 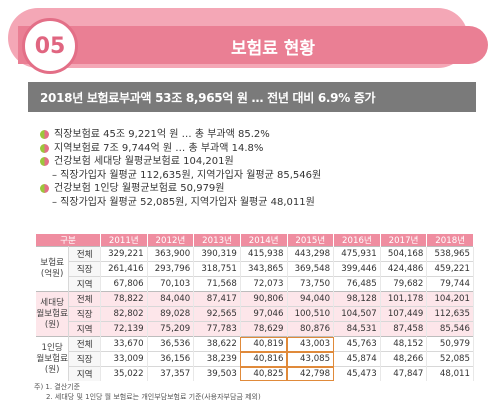 What do you see at coordinates (311, 269) in the screenshot?
I see `table-cell: 369,548` at bounding box center [311, 269].